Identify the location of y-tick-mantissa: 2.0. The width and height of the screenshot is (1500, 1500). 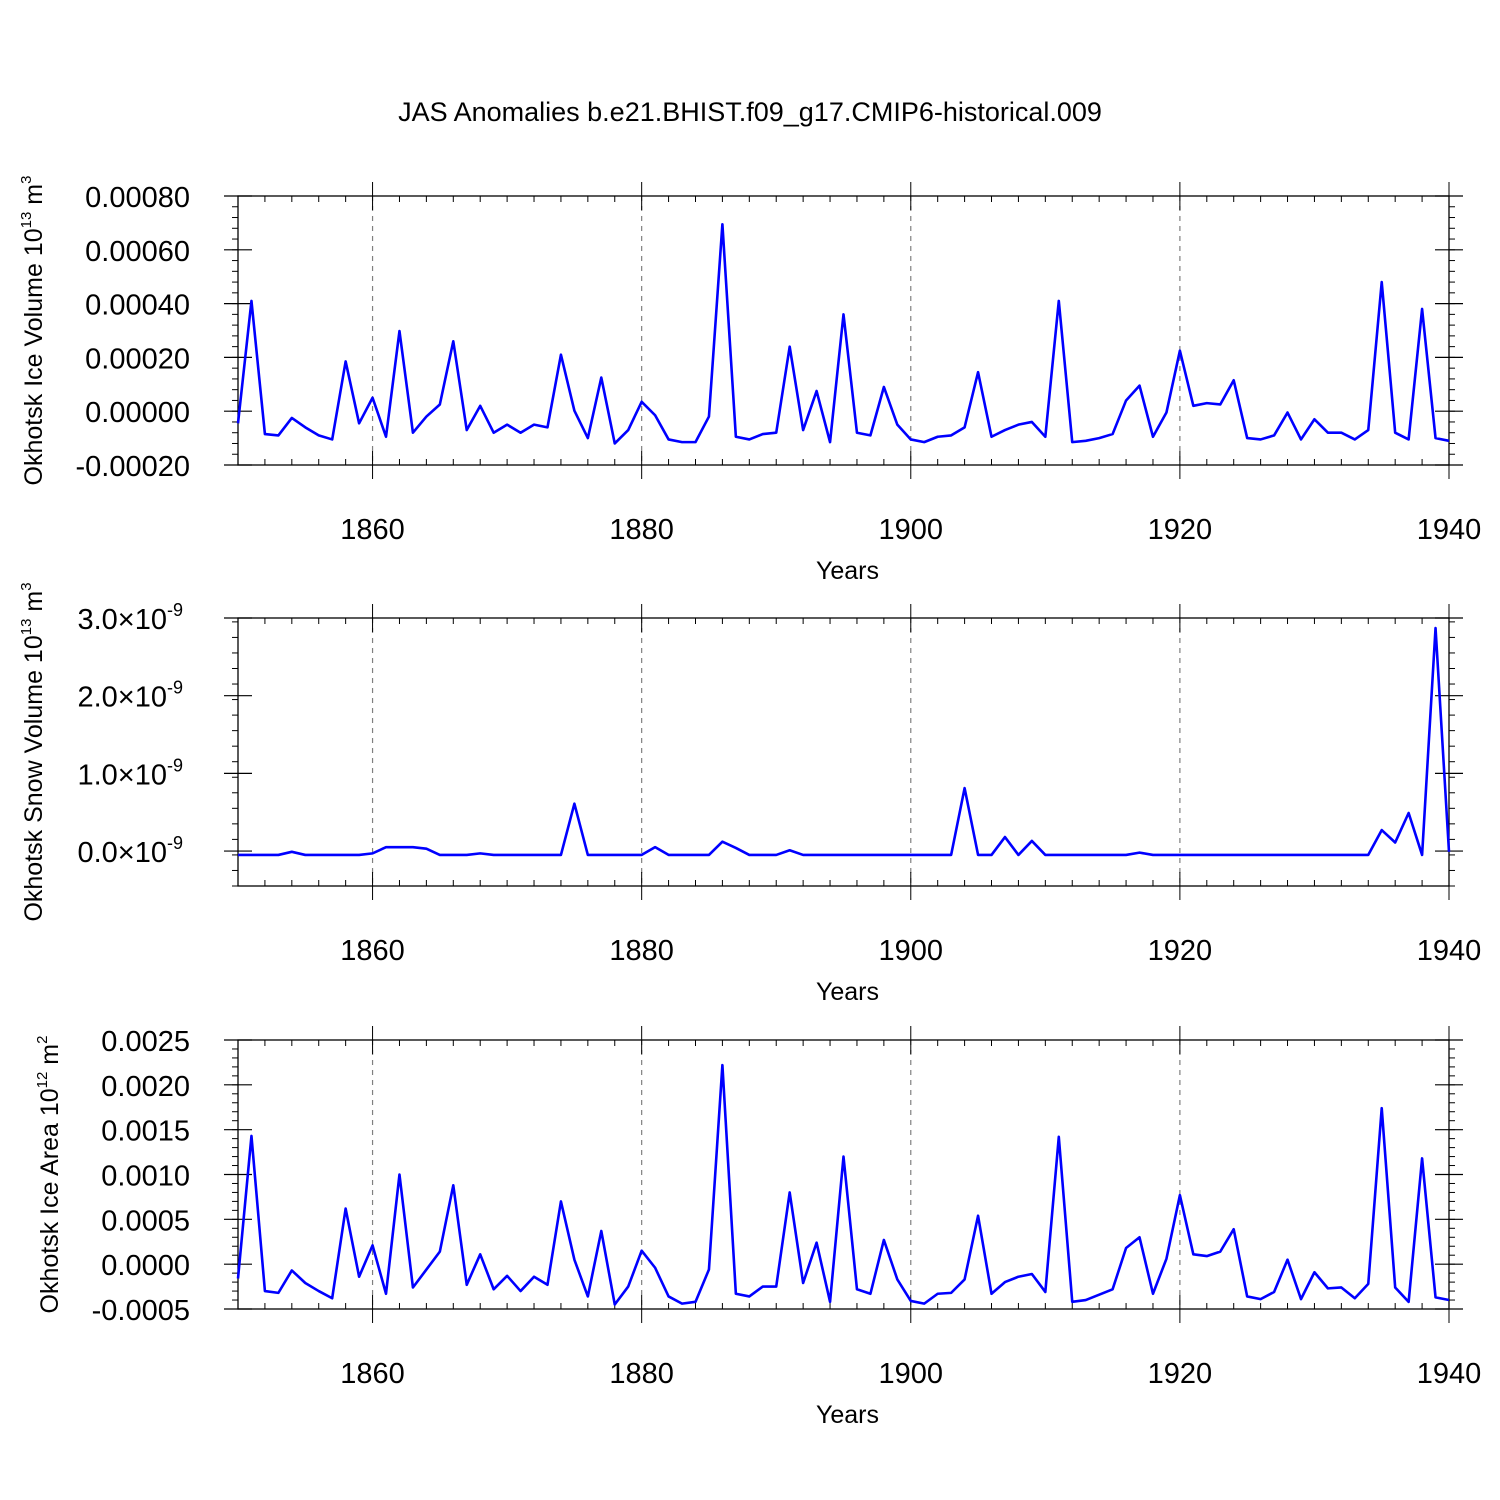
(97, 698).